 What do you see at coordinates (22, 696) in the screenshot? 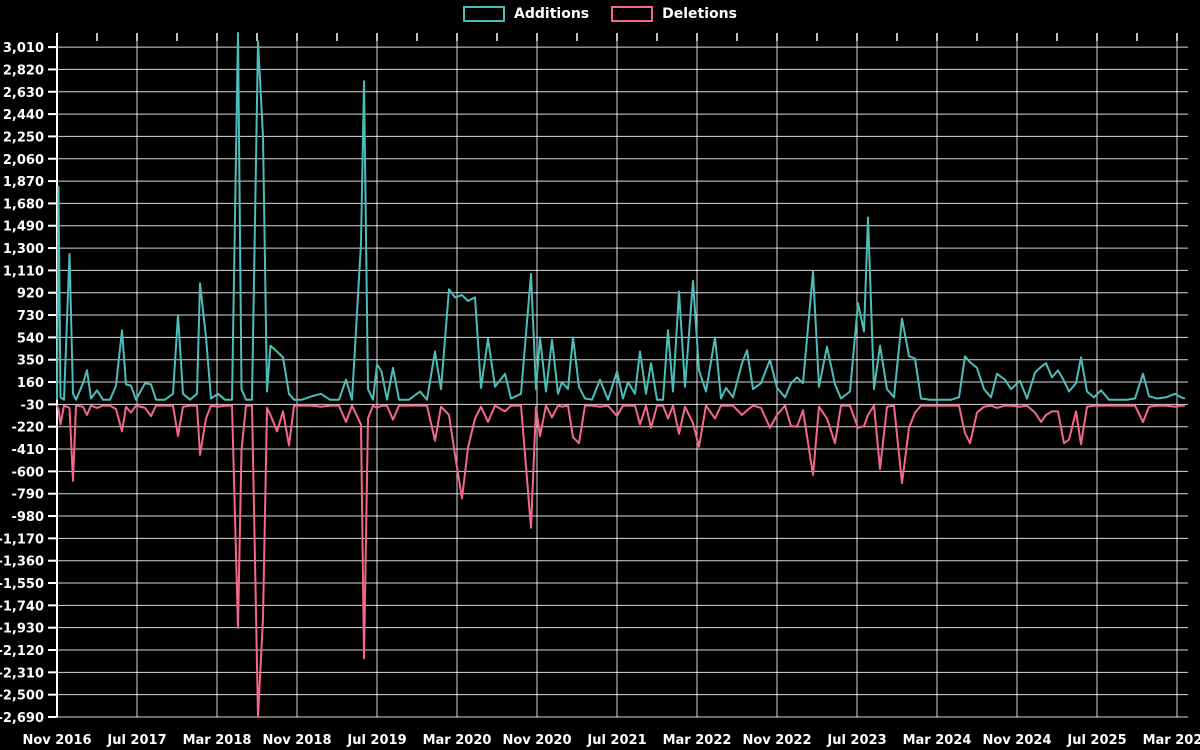
I see `y-tick-label: -2,500` at bounding box center [22, 696].